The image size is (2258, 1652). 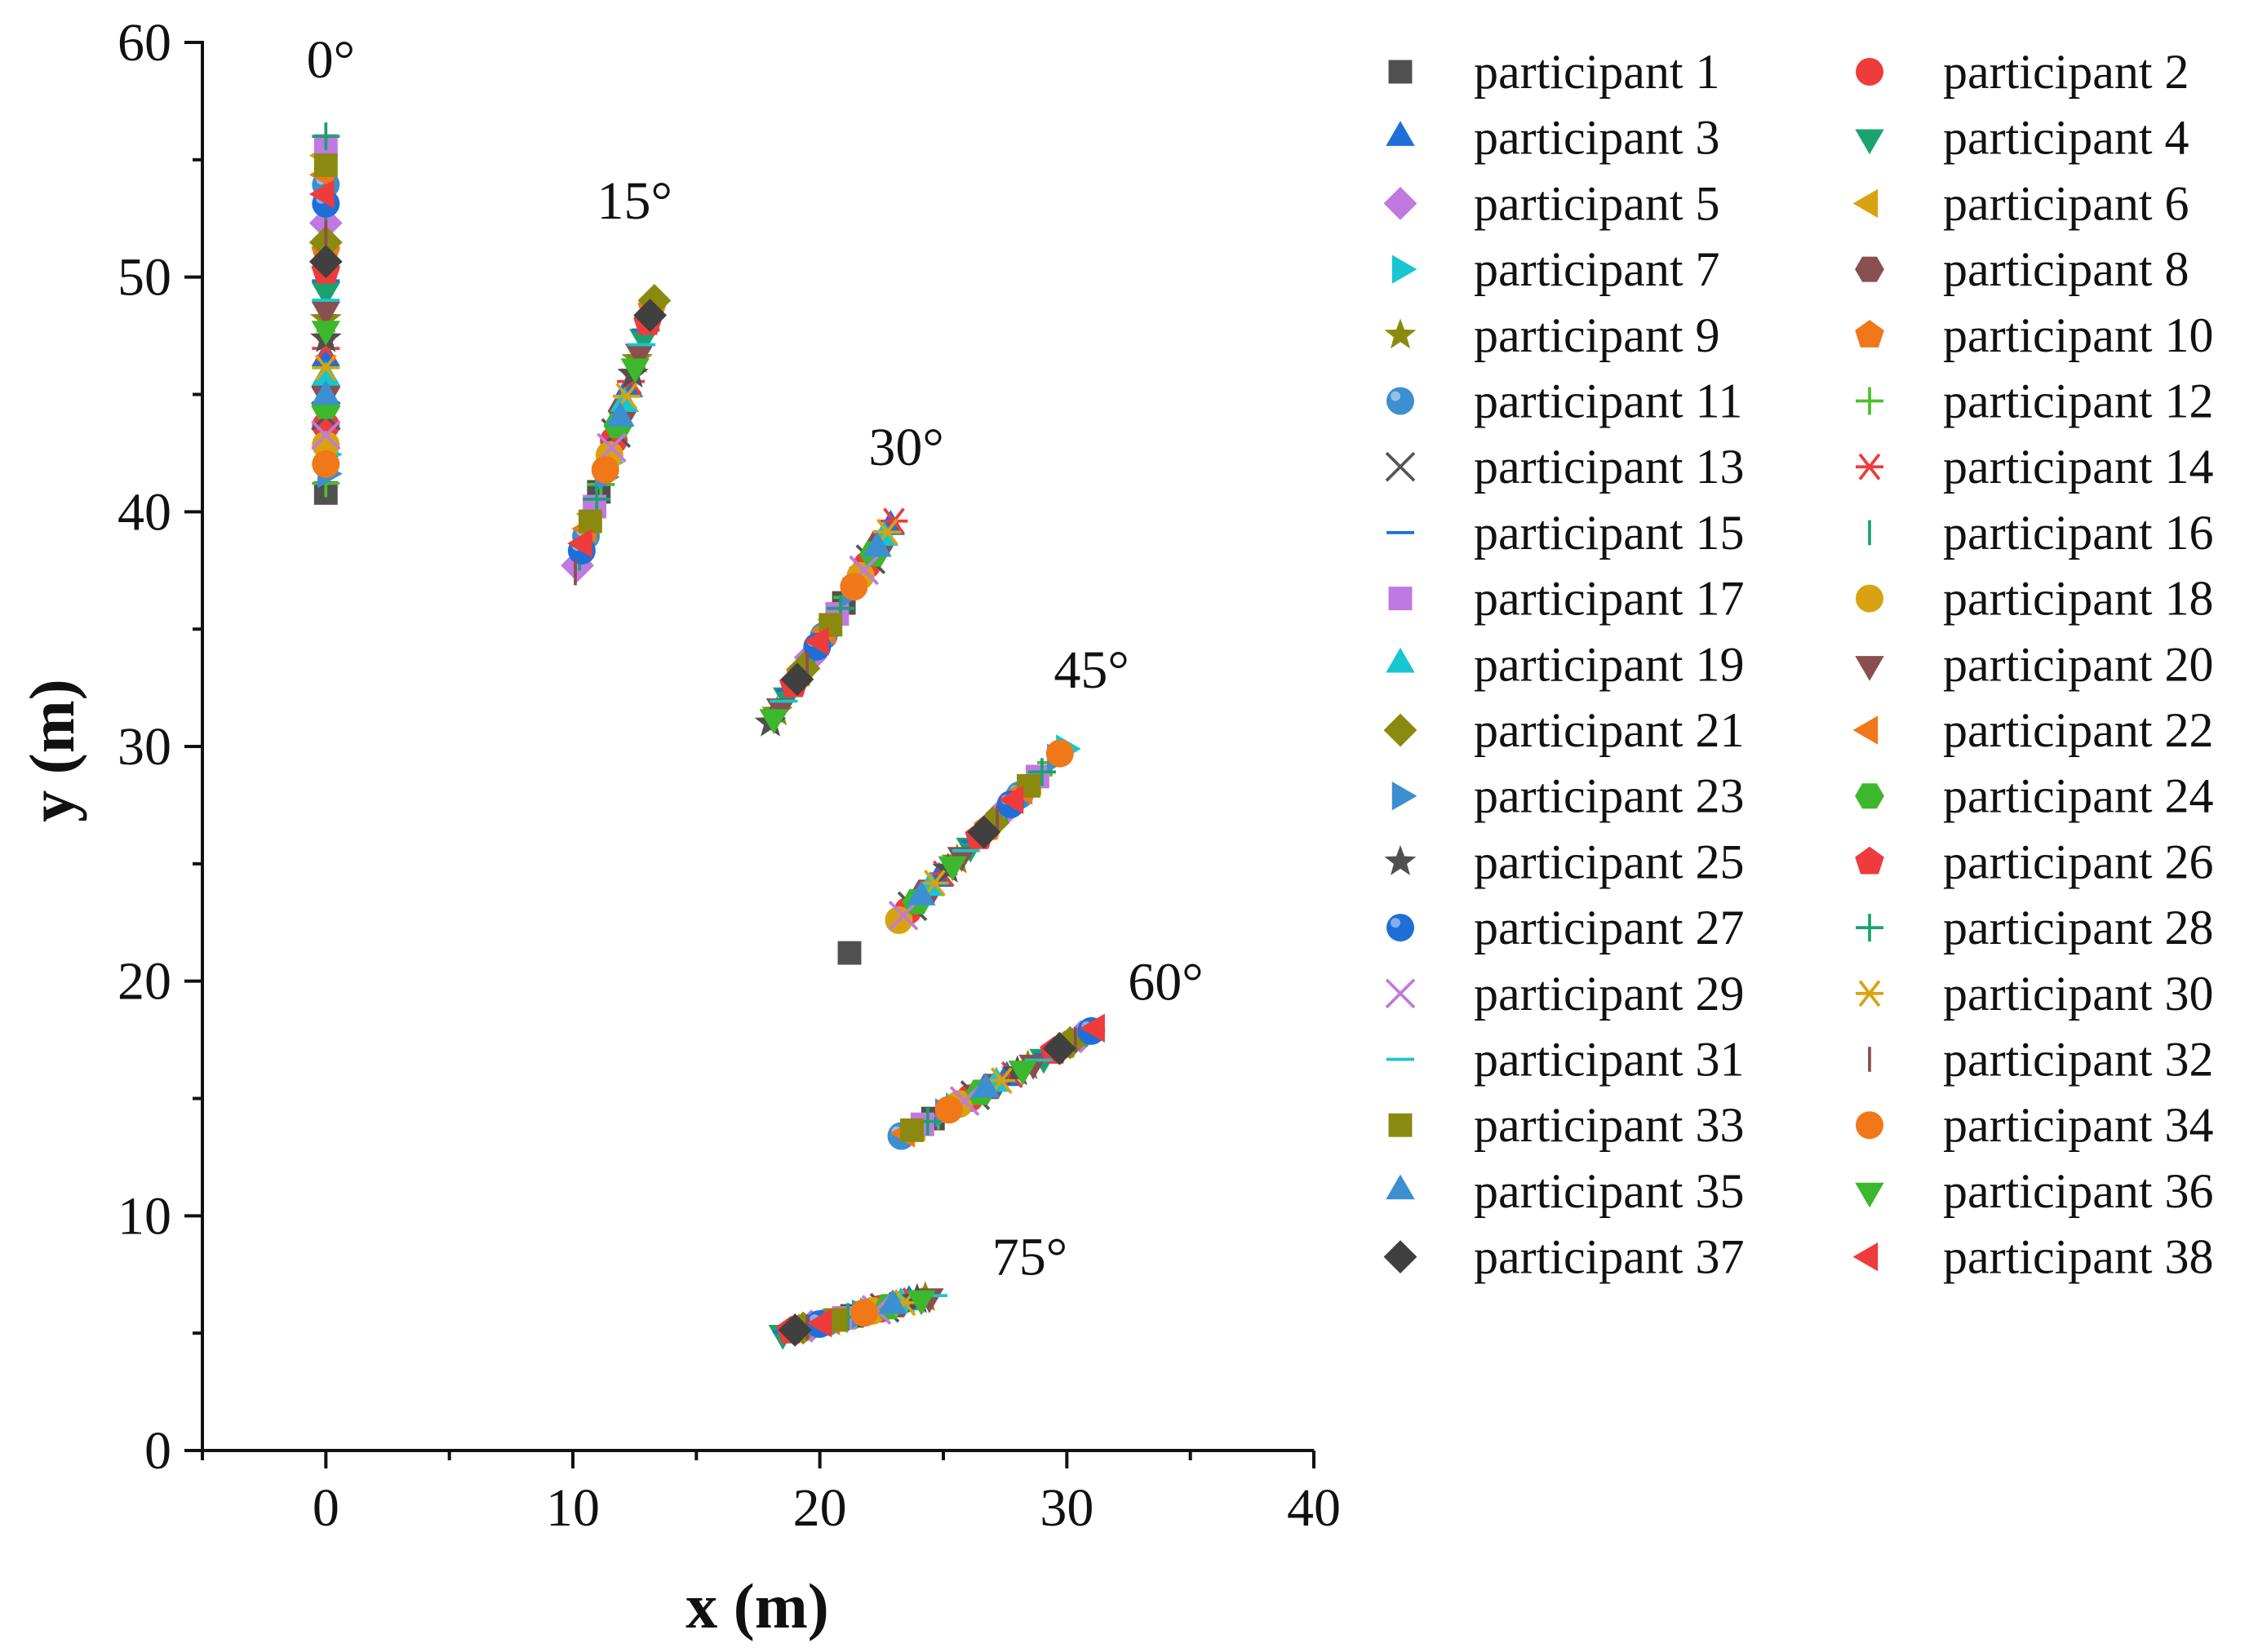 I want to click on legend-item: participant 4, so click(x=2022, y=138).